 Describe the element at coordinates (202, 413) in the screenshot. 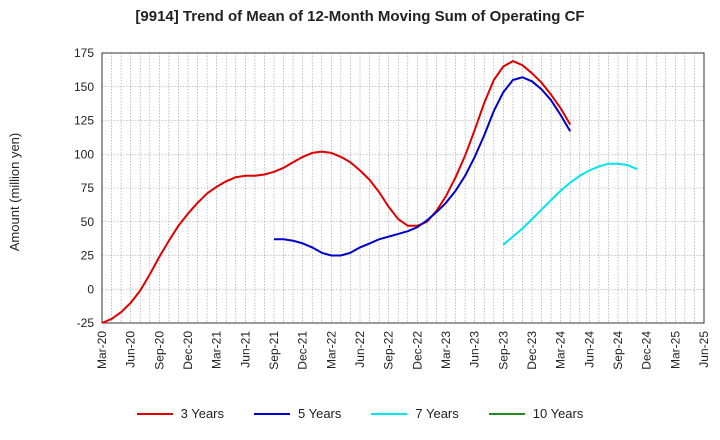

I see `legend-label: 3 Years` at that location.